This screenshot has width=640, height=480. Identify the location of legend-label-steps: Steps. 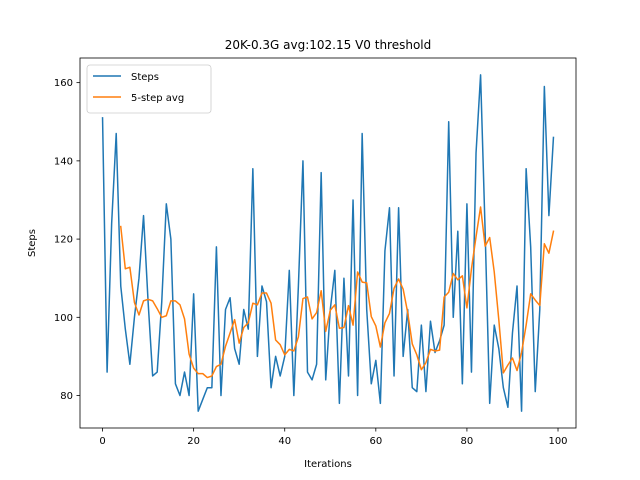
(145, 77).